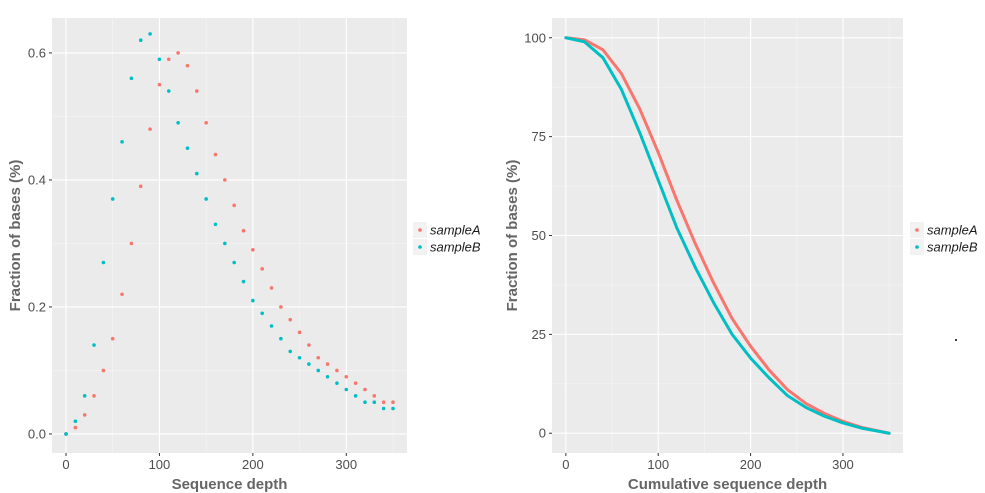  Describe the element at coordinates (37, 433) in the screenshot. I see `y-tick-label: 0.0` at that location.